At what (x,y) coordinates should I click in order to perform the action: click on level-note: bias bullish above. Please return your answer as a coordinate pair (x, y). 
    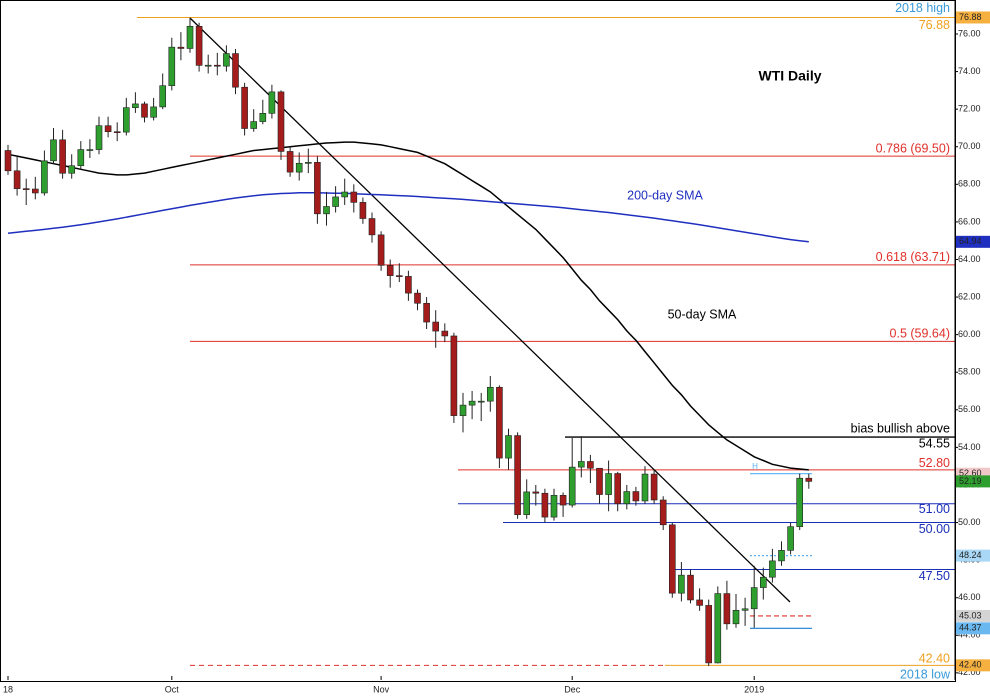
    Looking at the image, I should click on (900, 428).